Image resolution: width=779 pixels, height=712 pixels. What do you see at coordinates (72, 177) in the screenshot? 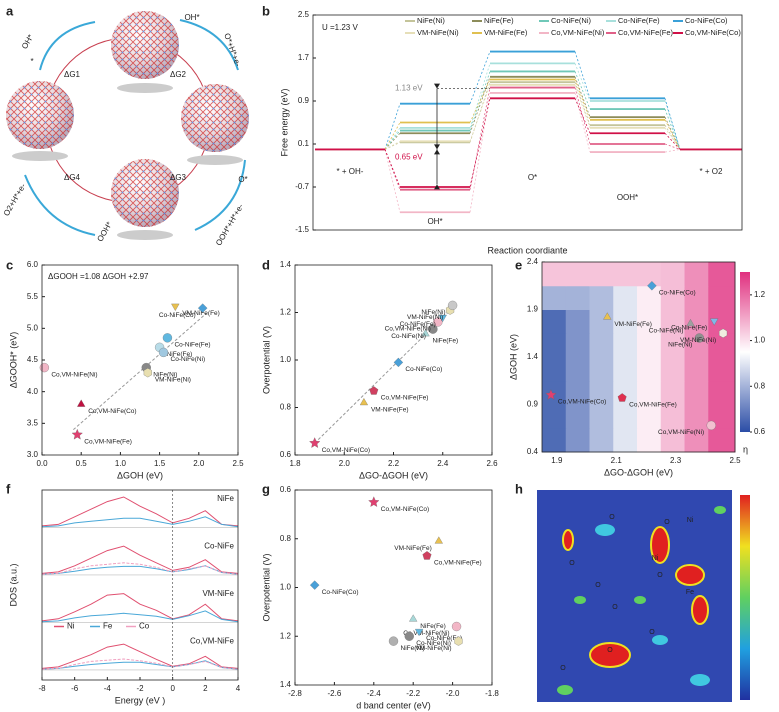
I see `step-label: ΔG4` at bounding box center [72, 177].